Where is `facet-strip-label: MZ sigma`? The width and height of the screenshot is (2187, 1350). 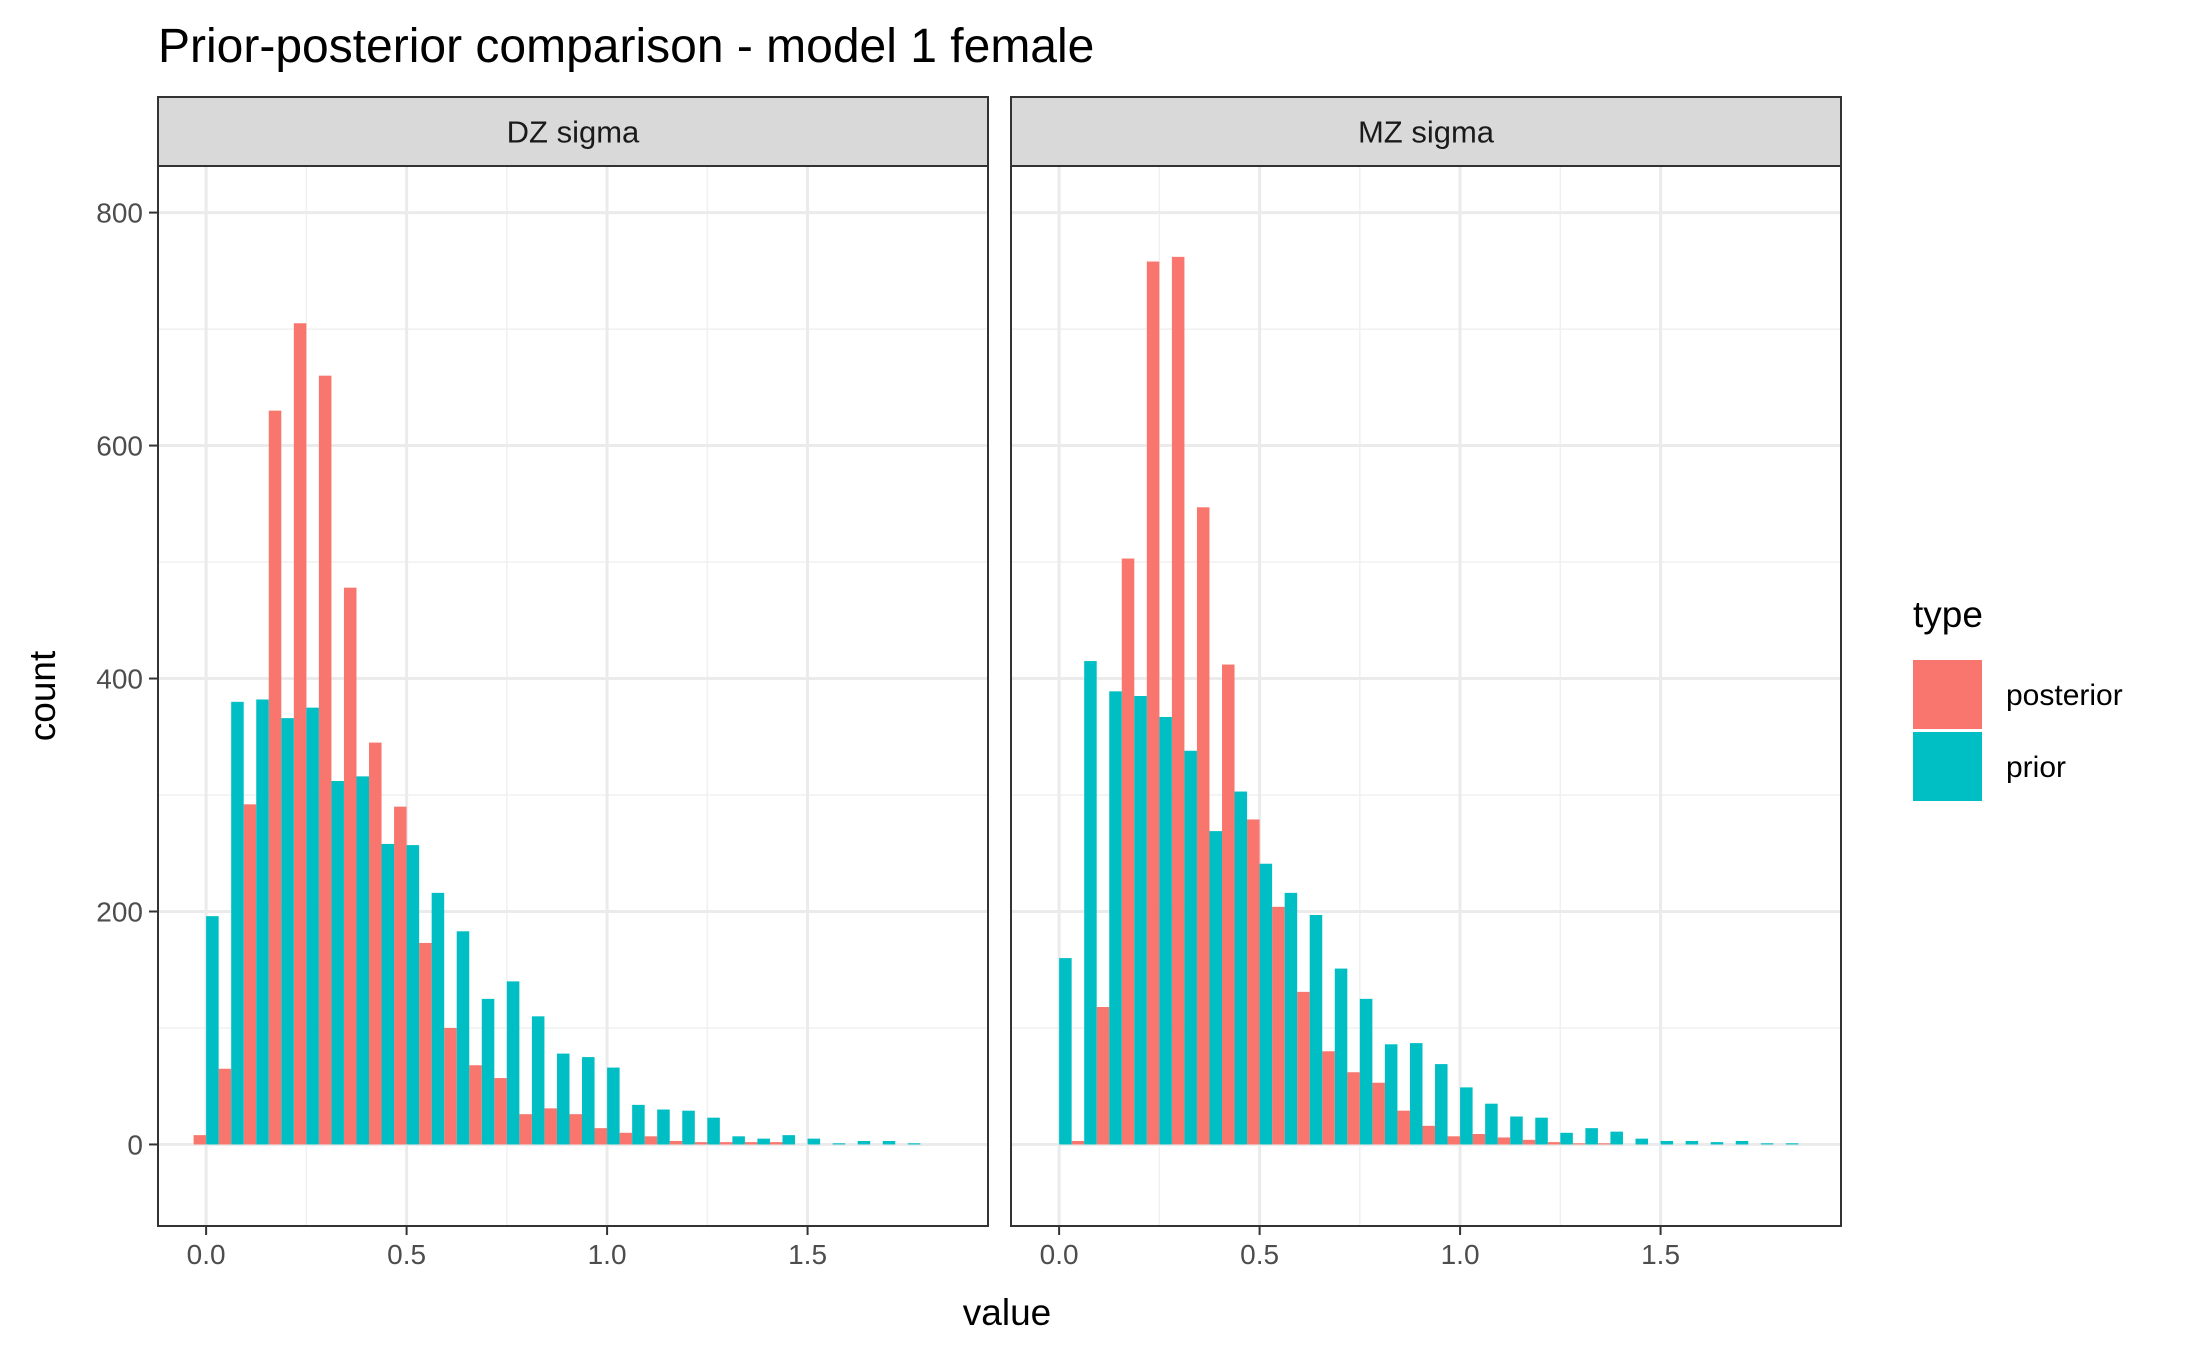
facet-strip-label: MZ sigma is located at coordinates (1426, 132).